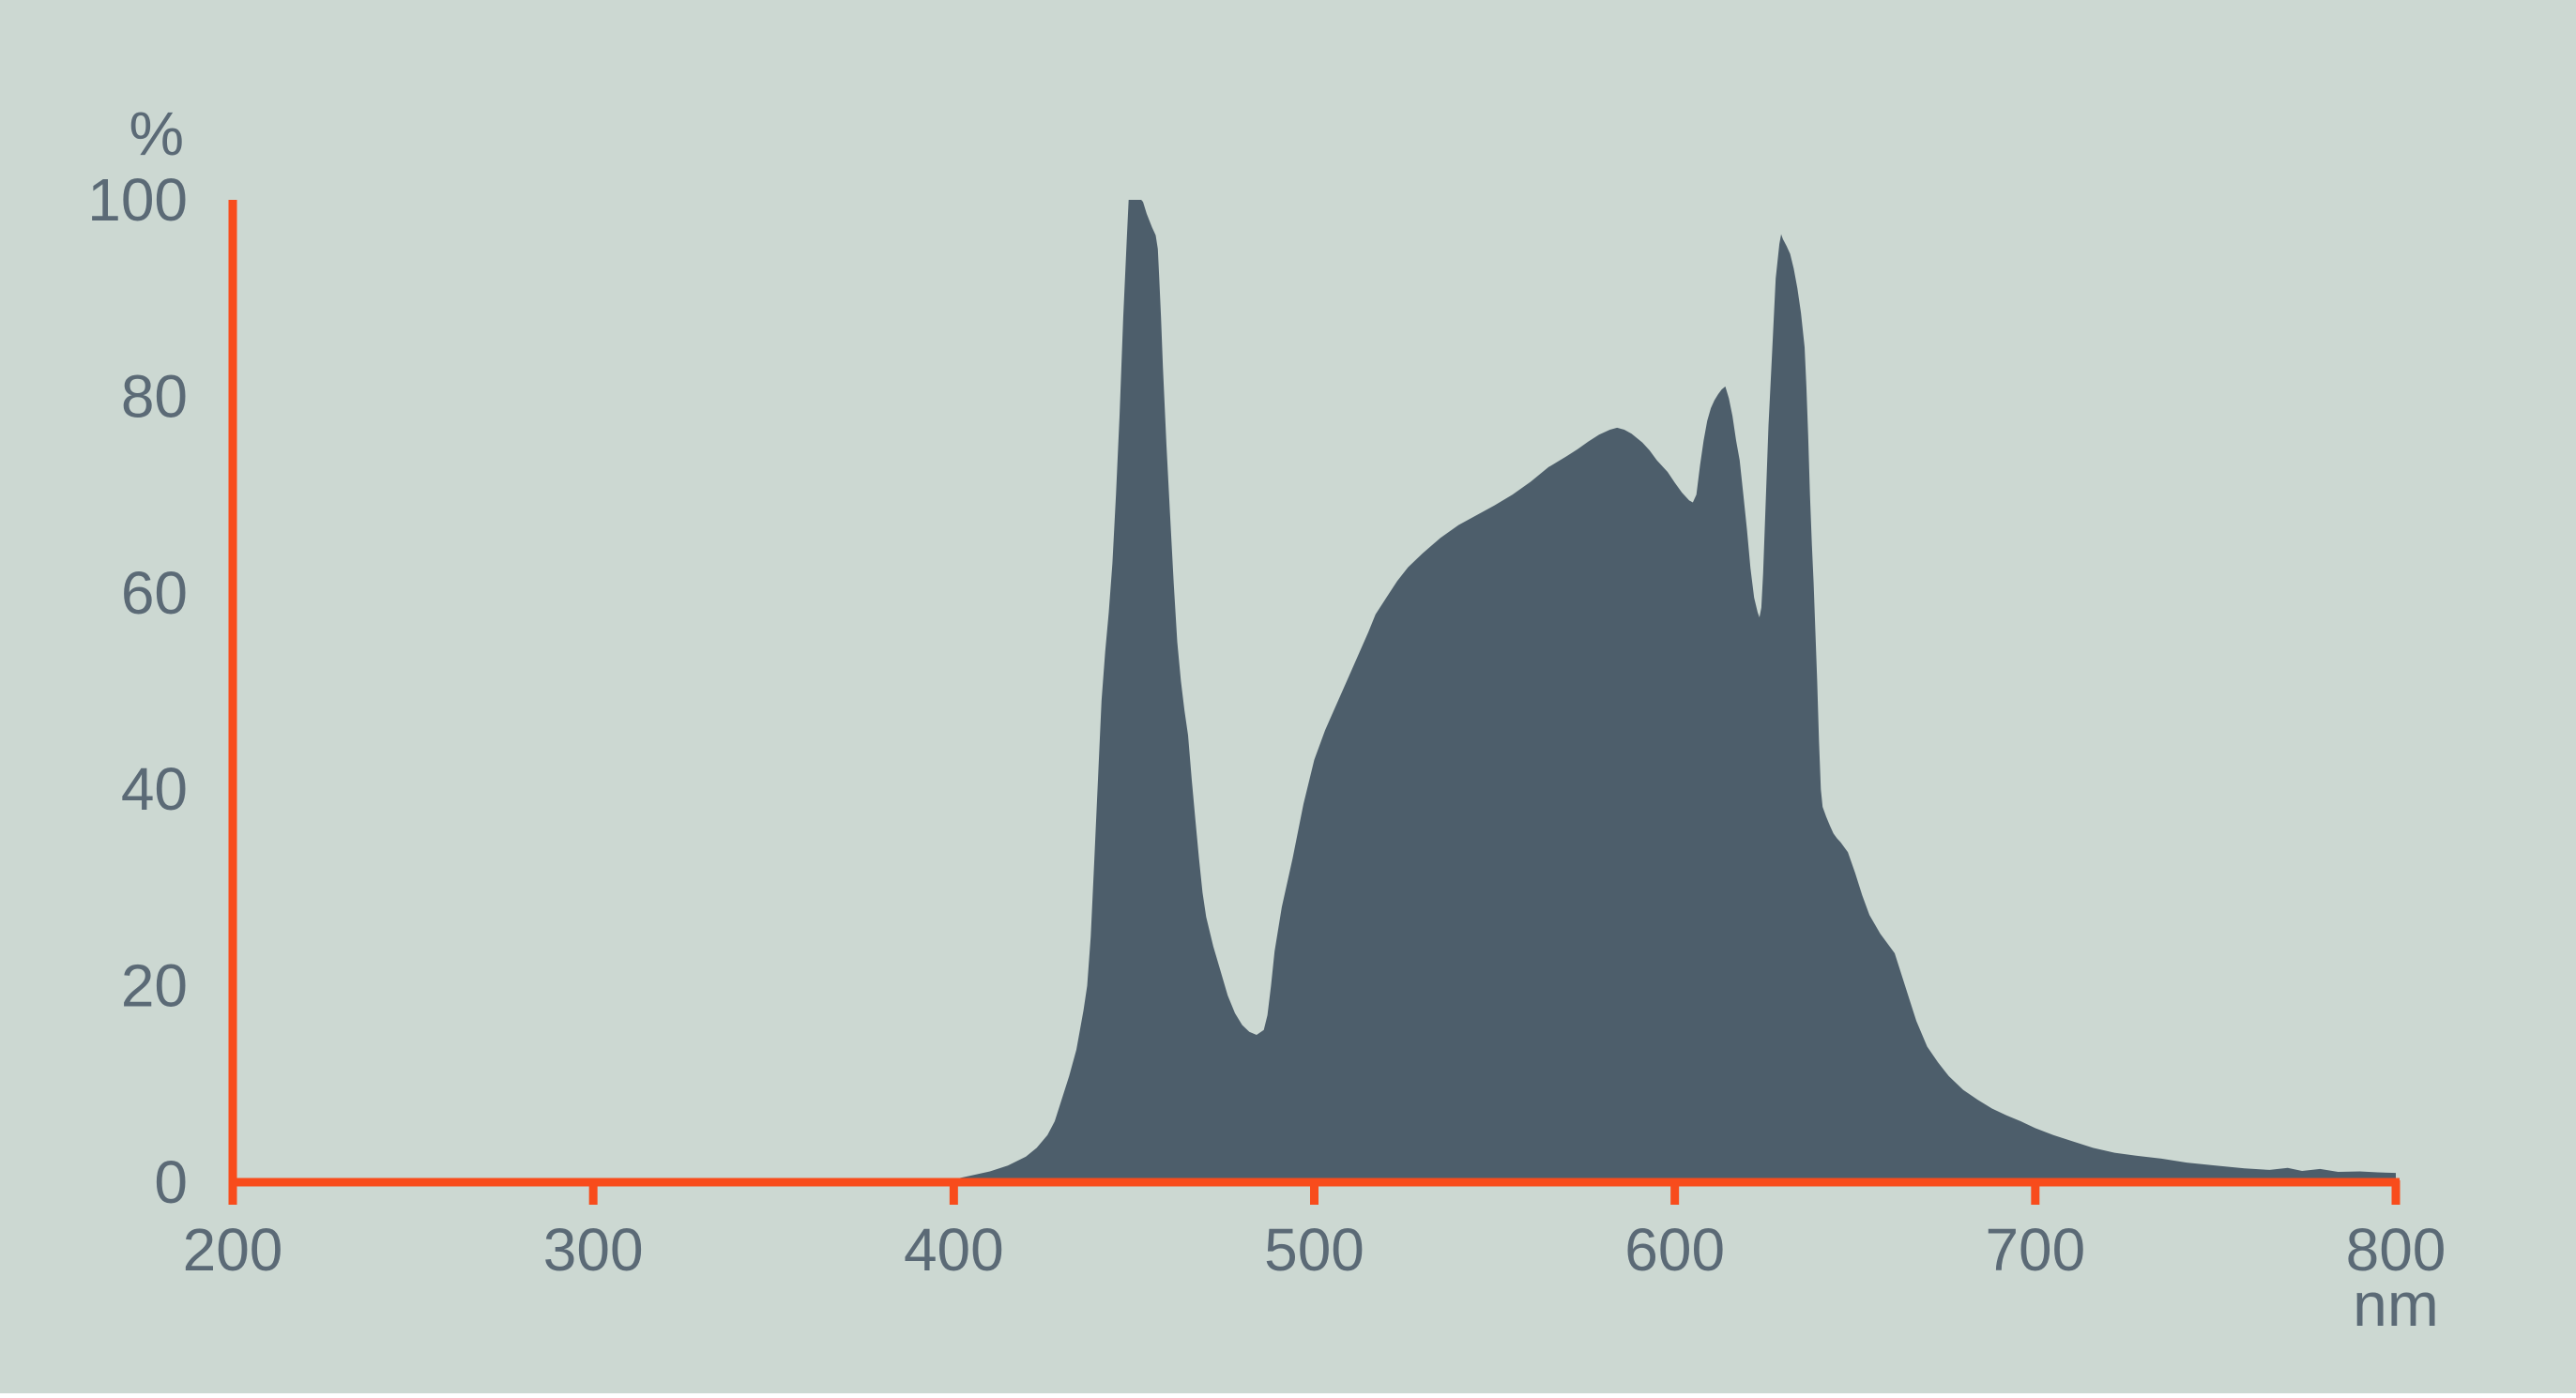 The image size is (2576, 1398). What do you see at coordinates (233, 1250) in the screenshot?
I see `x-tick-label-200: 200` at bounding box center [233, 1250].